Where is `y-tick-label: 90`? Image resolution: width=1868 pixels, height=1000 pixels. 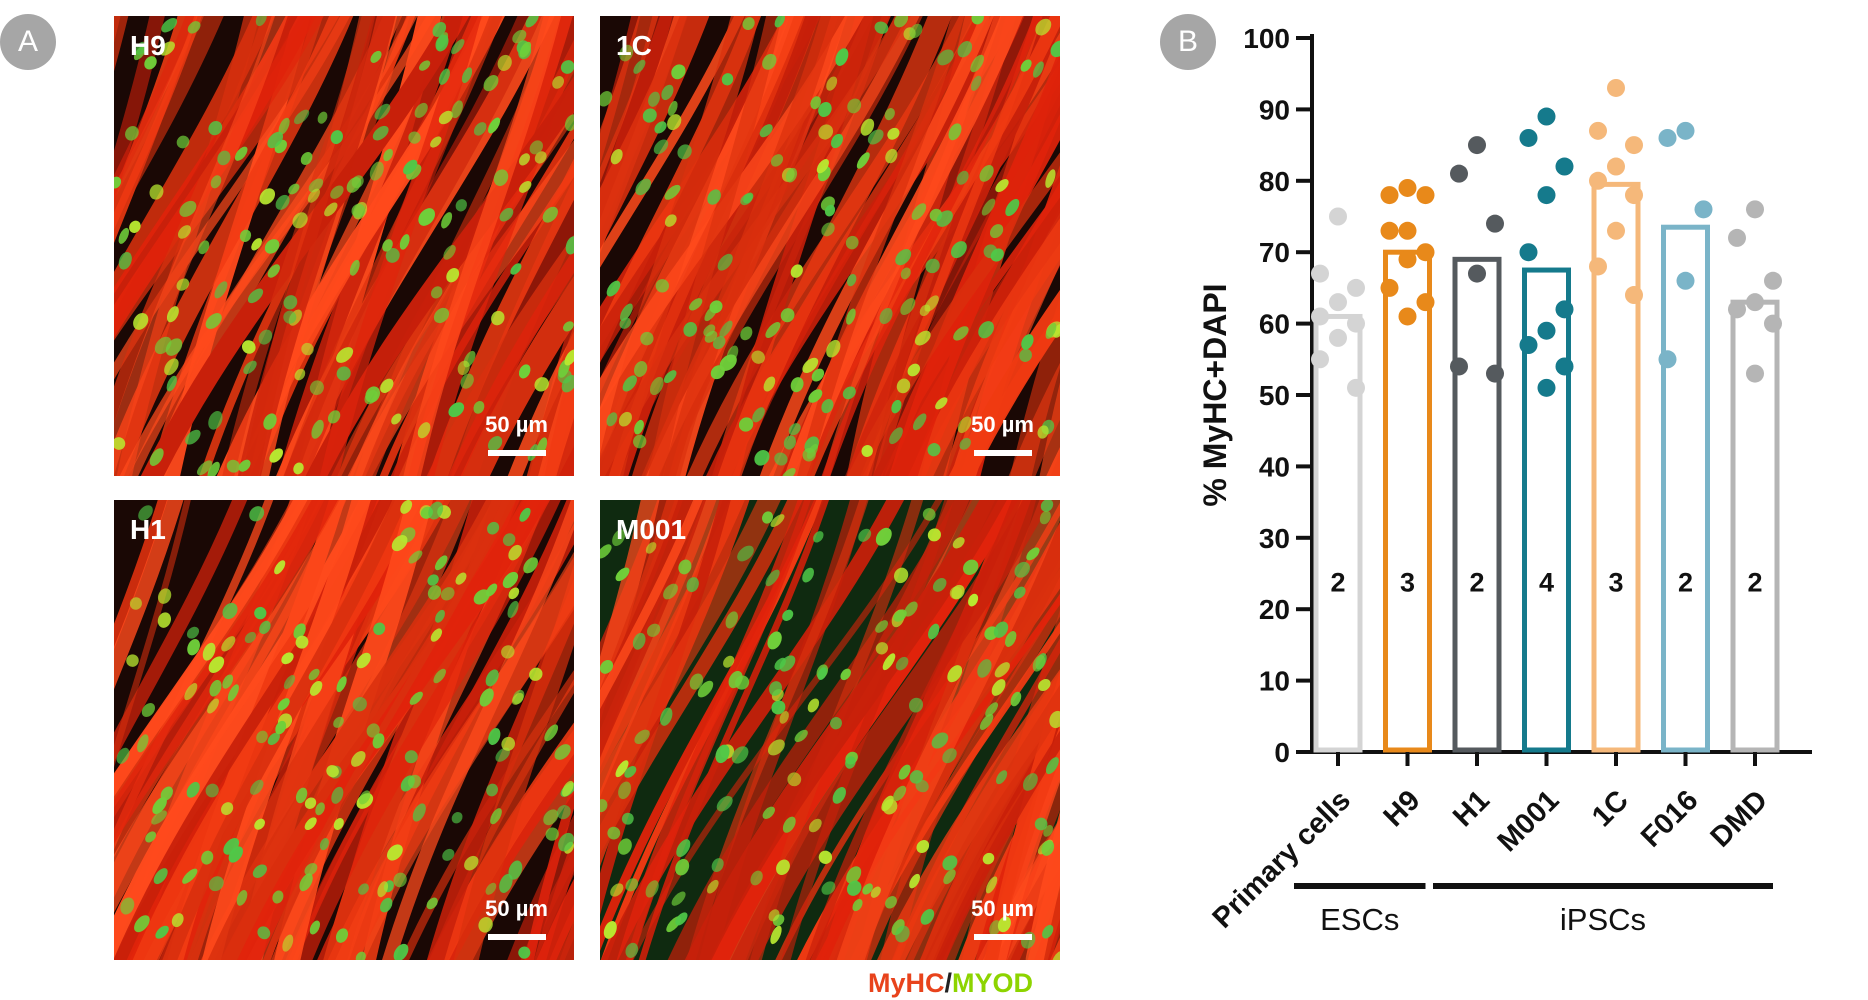
y-tick-label: 90 is located at coordinates (1274, 109).